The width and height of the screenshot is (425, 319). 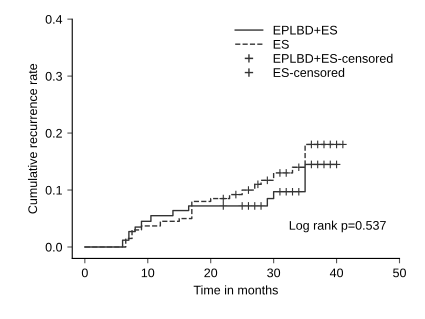 What do you see at coordinates (338, 226) in the screenshot?
I see `annotation: Log rank p=0.537` at bounding box center [338, 226].